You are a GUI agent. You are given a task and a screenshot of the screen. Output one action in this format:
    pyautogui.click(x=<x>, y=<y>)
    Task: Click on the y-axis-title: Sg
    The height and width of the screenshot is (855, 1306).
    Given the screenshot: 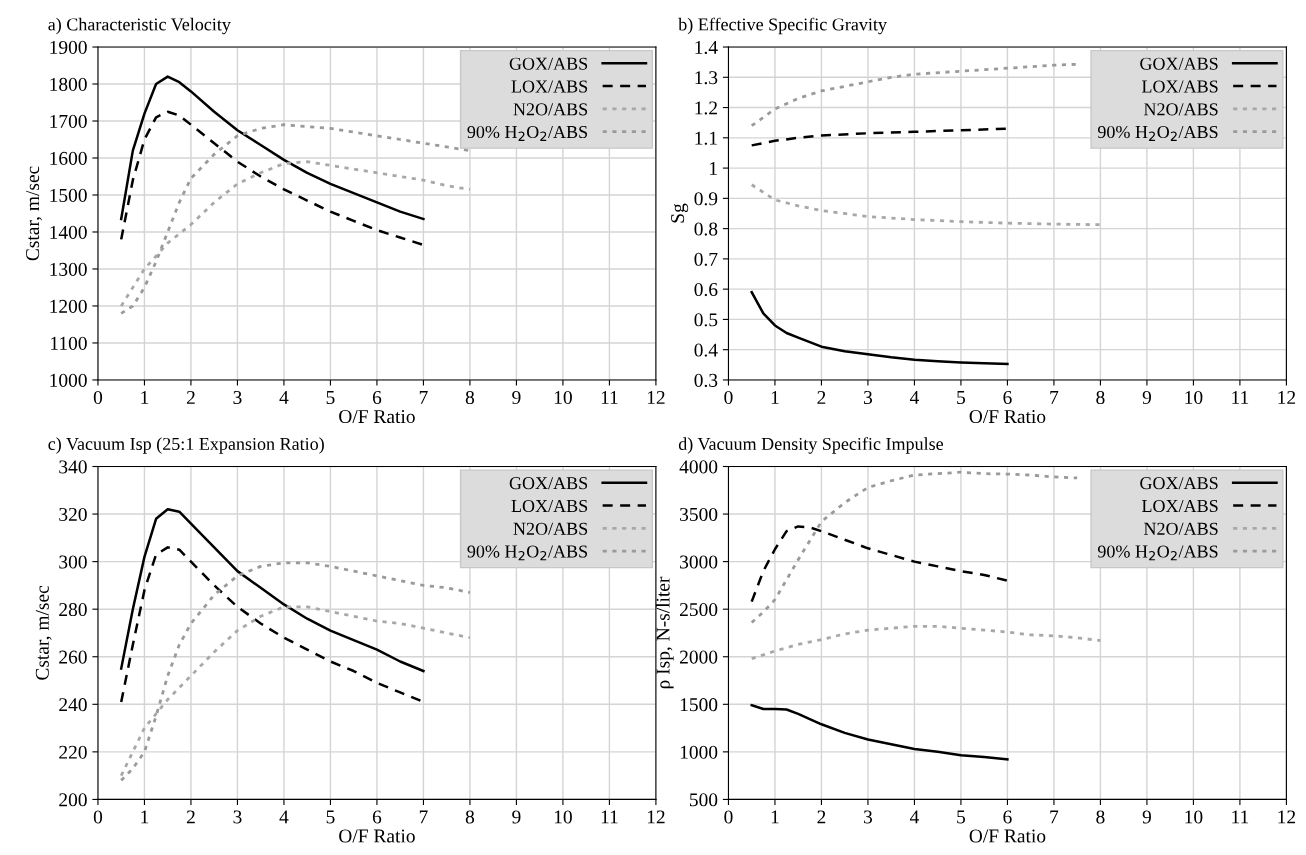 What is the action you would take?
    pyautogui.click(x=680, y=213)
    